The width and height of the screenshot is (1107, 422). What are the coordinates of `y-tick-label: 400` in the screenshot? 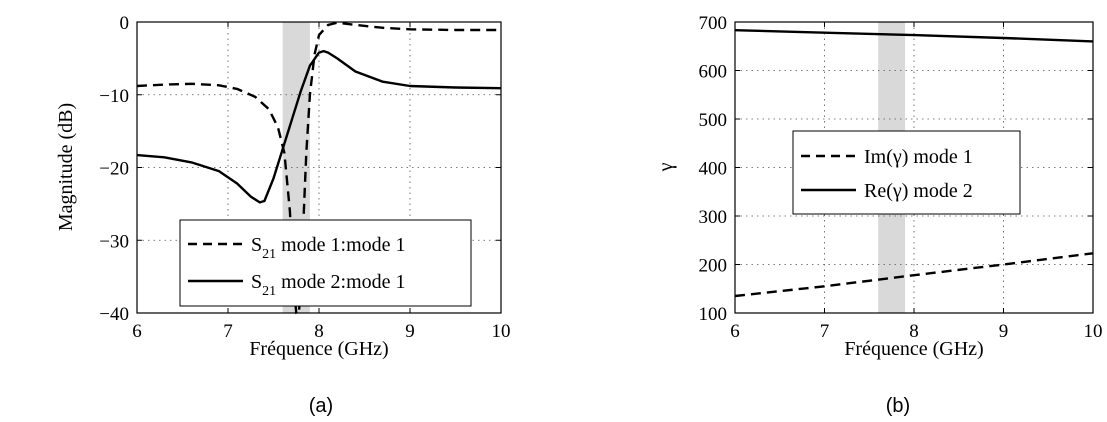 It's located at (713, 169).